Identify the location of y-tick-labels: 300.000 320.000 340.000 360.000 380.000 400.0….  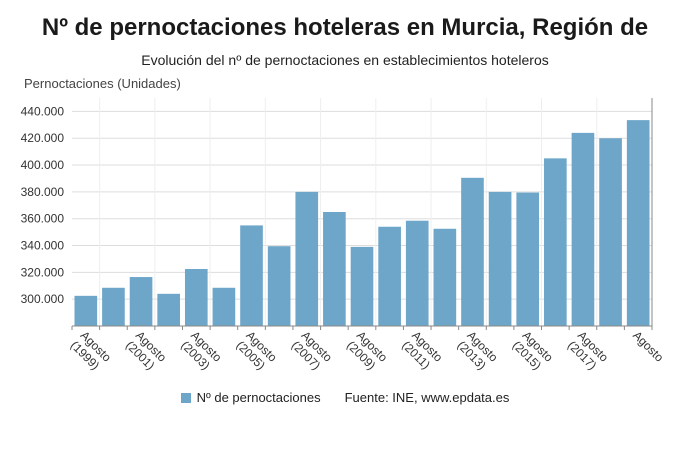
(43, 205).